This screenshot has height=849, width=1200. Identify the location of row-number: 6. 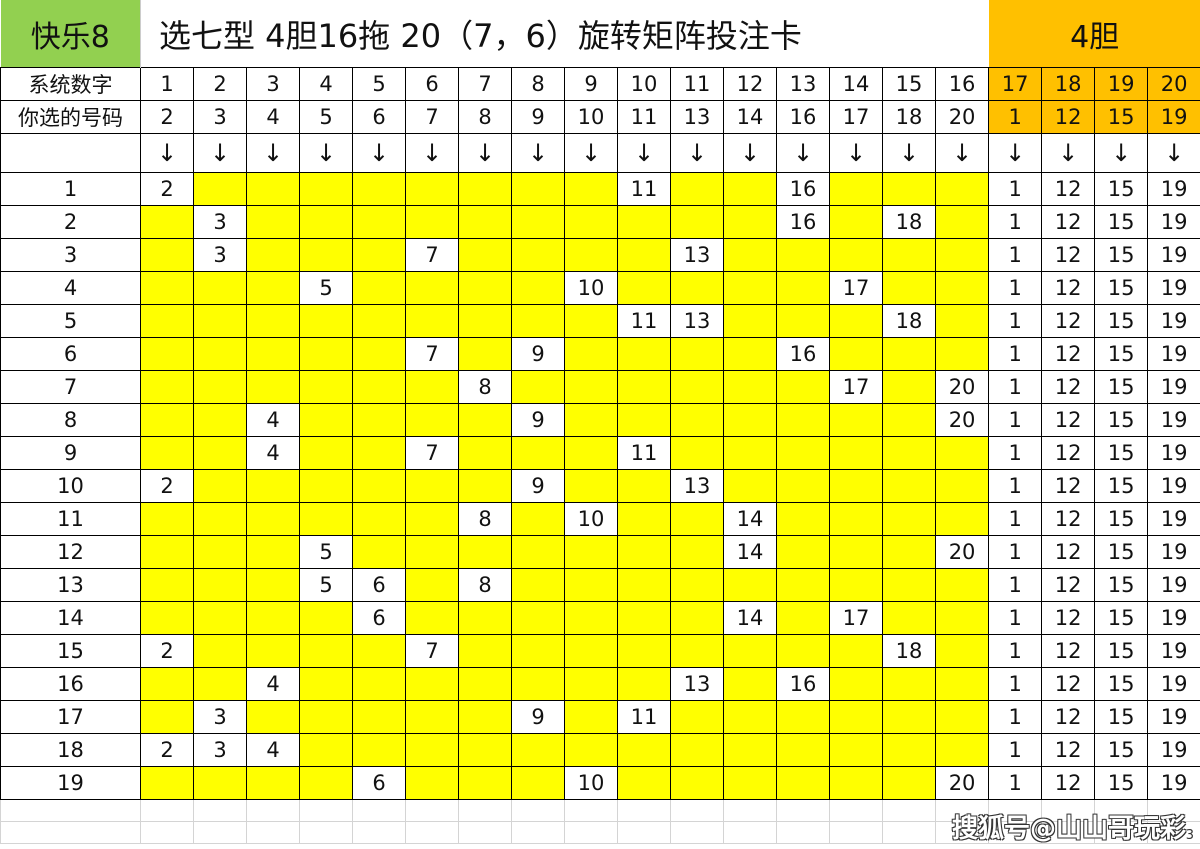
(70, 354).